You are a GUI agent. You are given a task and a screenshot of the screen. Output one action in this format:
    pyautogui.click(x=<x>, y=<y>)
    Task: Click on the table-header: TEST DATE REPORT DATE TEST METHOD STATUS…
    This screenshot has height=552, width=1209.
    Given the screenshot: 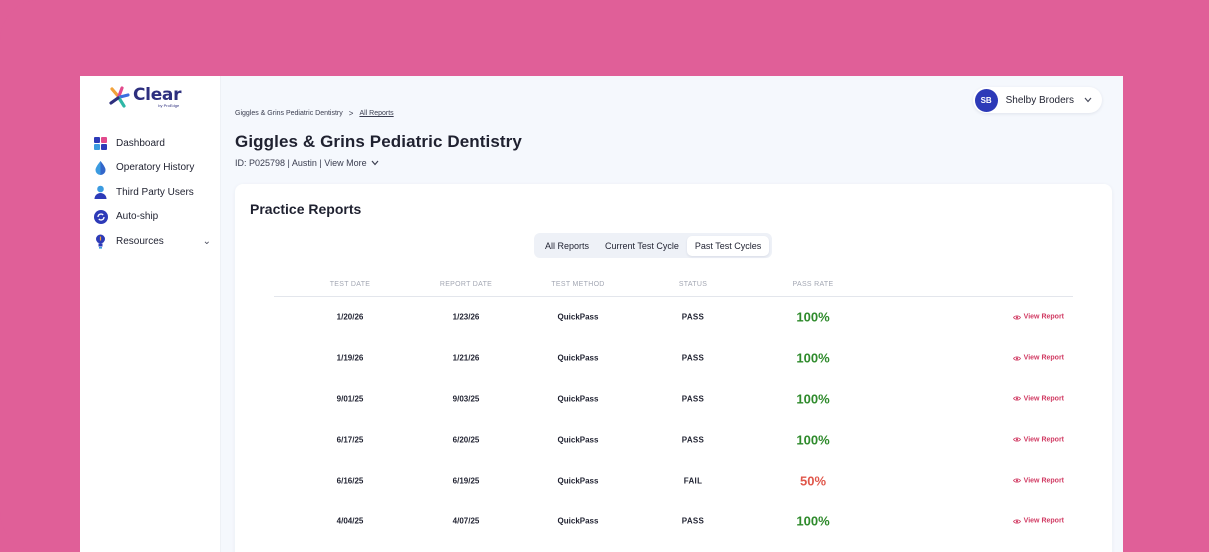 What is the action you would take?
    pyautogui.click(x=673, y=286)
    